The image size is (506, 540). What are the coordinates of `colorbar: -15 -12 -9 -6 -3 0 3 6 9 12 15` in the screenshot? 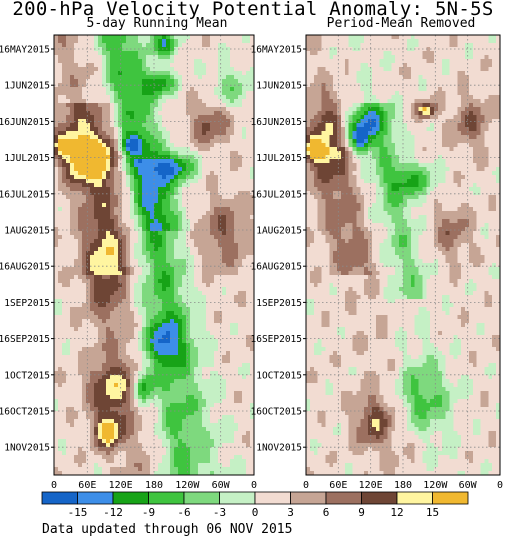 It's located at (255, 505).